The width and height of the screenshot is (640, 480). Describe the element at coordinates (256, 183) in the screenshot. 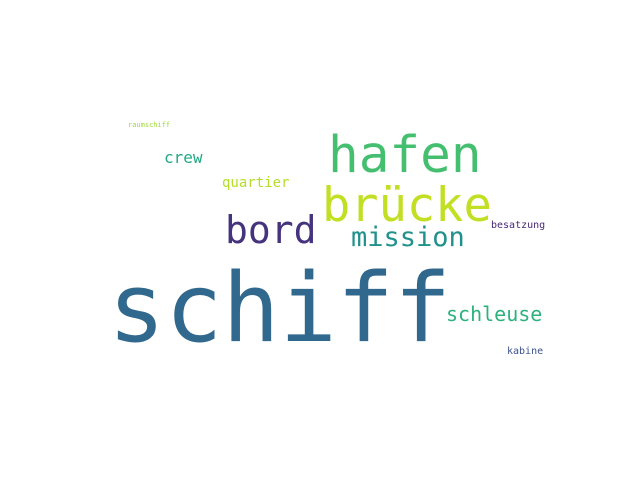

I see `word-quartier: quartier` at that location.